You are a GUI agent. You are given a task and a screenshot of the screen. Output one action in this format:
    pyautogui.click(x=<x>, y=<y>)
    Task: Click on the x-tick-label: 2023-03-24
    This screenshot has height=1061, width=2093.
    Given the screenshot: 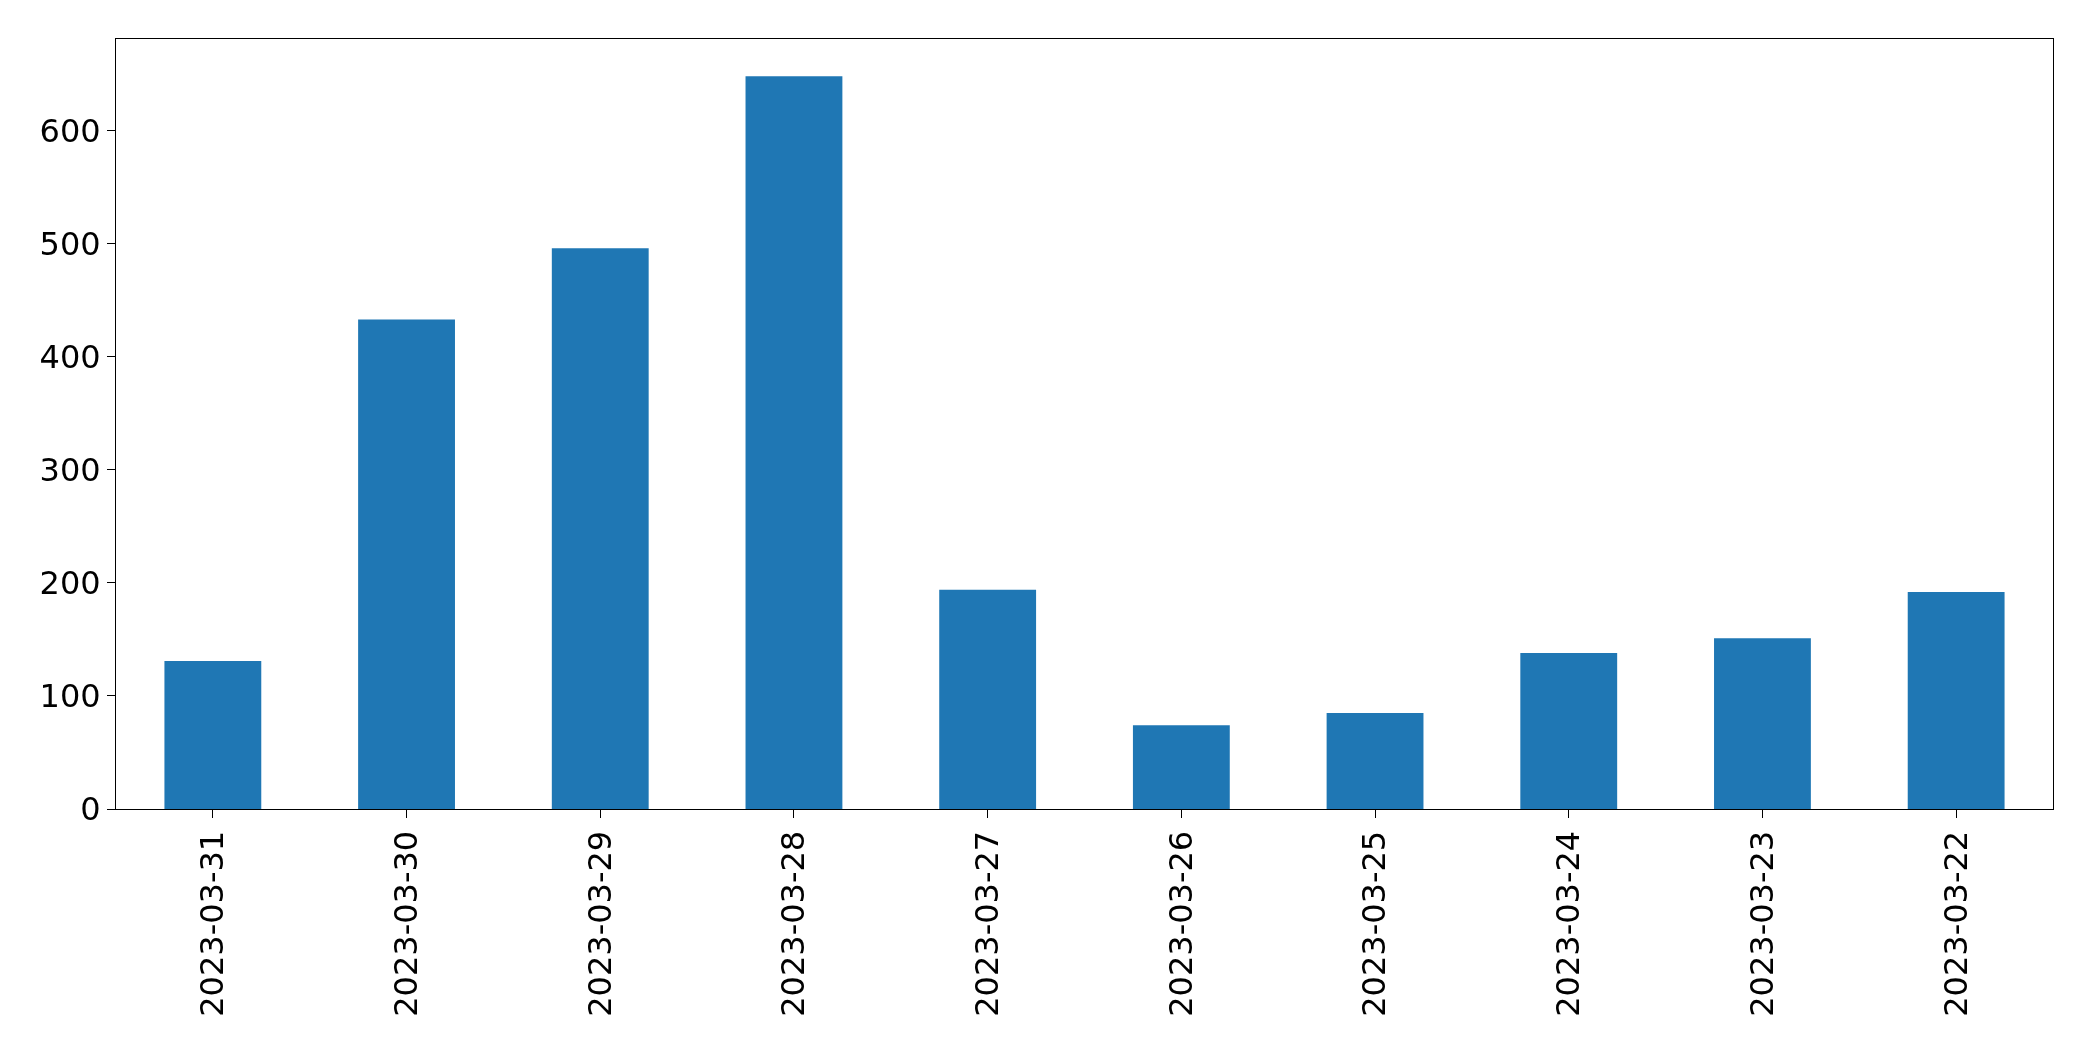 What is the action you would take?
    pyautogui.click(x=1568, y=923)
    